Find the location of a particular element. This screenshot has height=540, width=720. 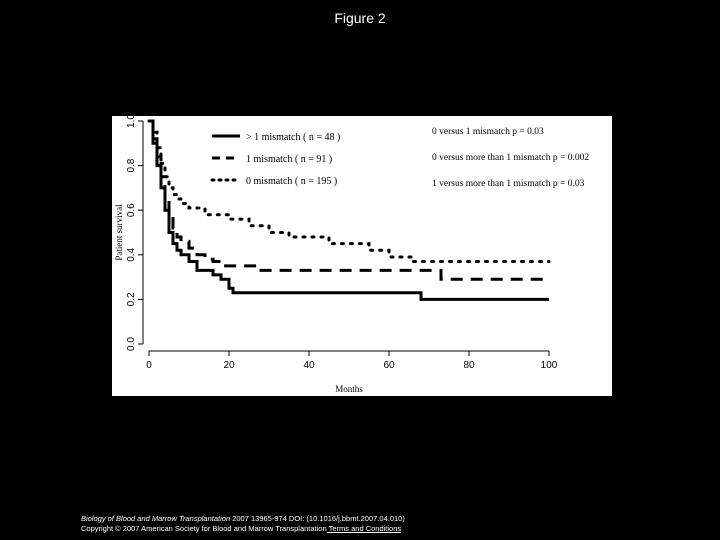

legend-label: 1 mismatch ( n = 91 ) is located at coordinates (289, 159).